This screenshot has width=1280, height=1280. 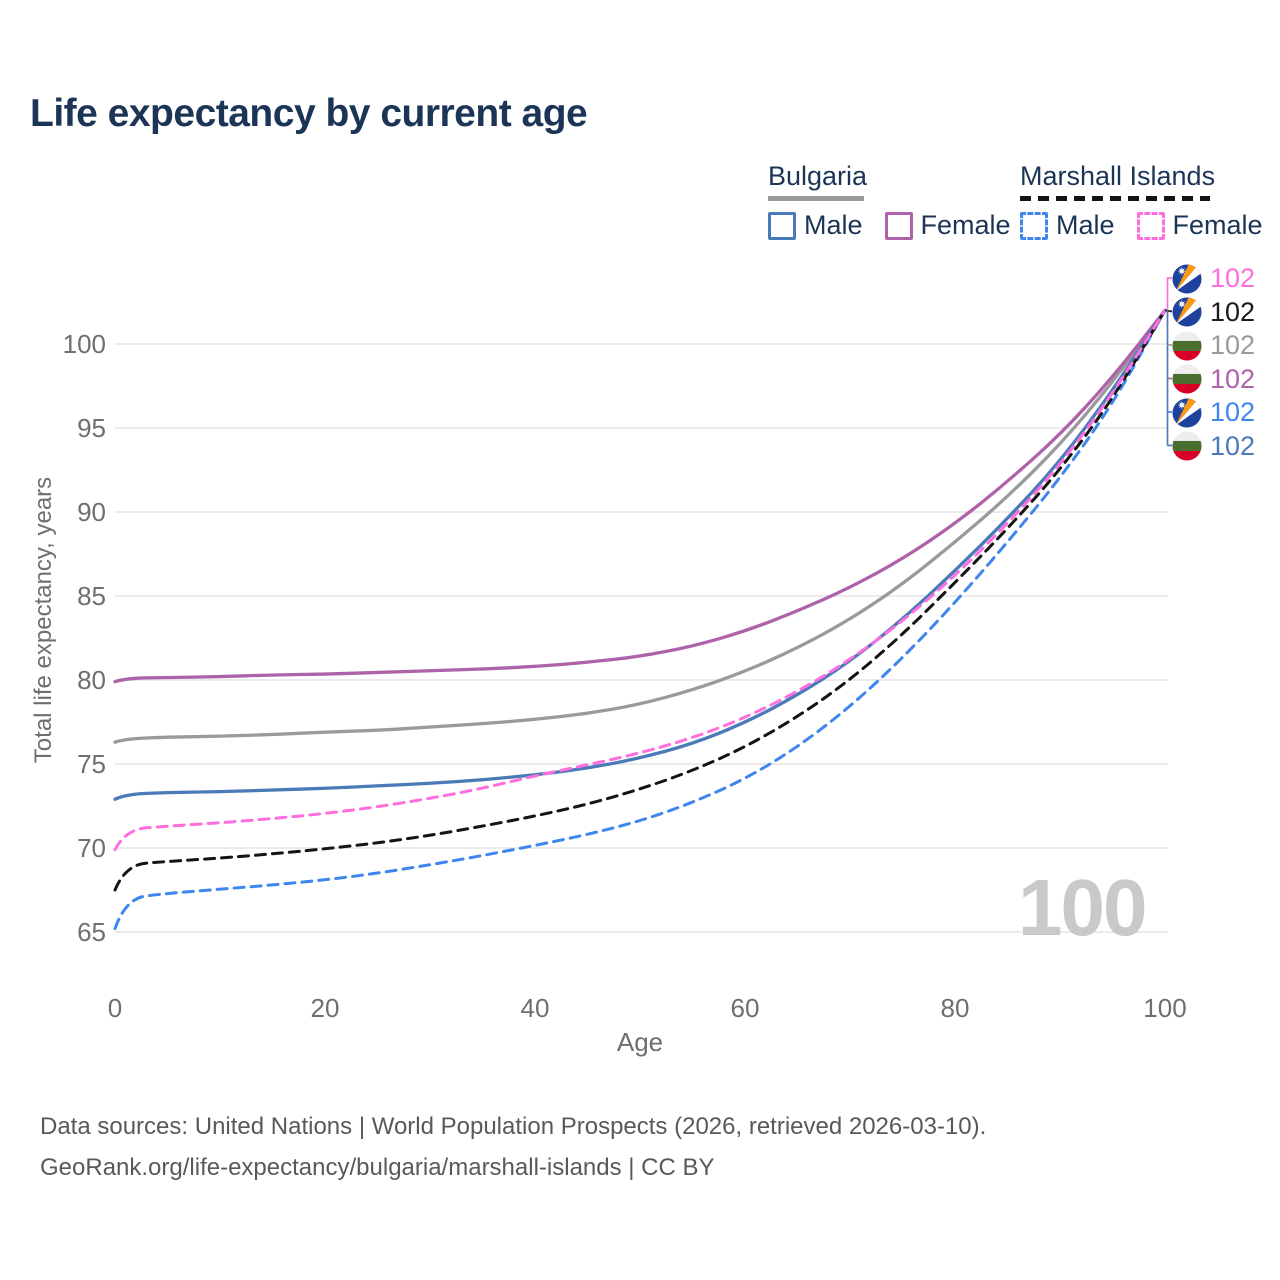 I want to click on legend-group-marshall-islands: Marshall Islands Male Female, so click(x=1150, y=201).